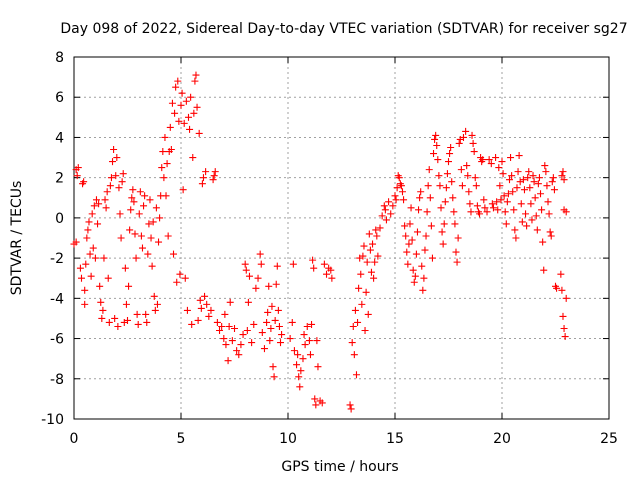  Describe the element at coordinates (181, 439) in the screenshot. I see `x-tick-label: 5` at that location.